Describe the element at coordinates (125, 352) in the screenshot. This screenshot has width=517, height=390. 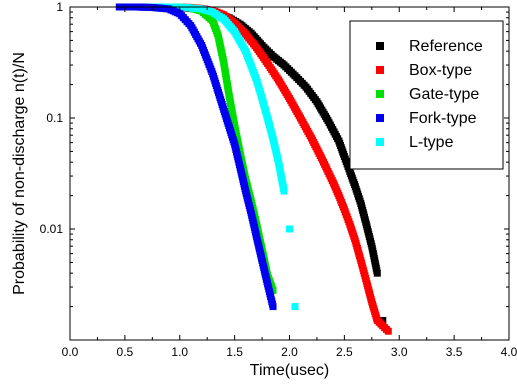
I see `x-tick-label: 0.5` at that location.